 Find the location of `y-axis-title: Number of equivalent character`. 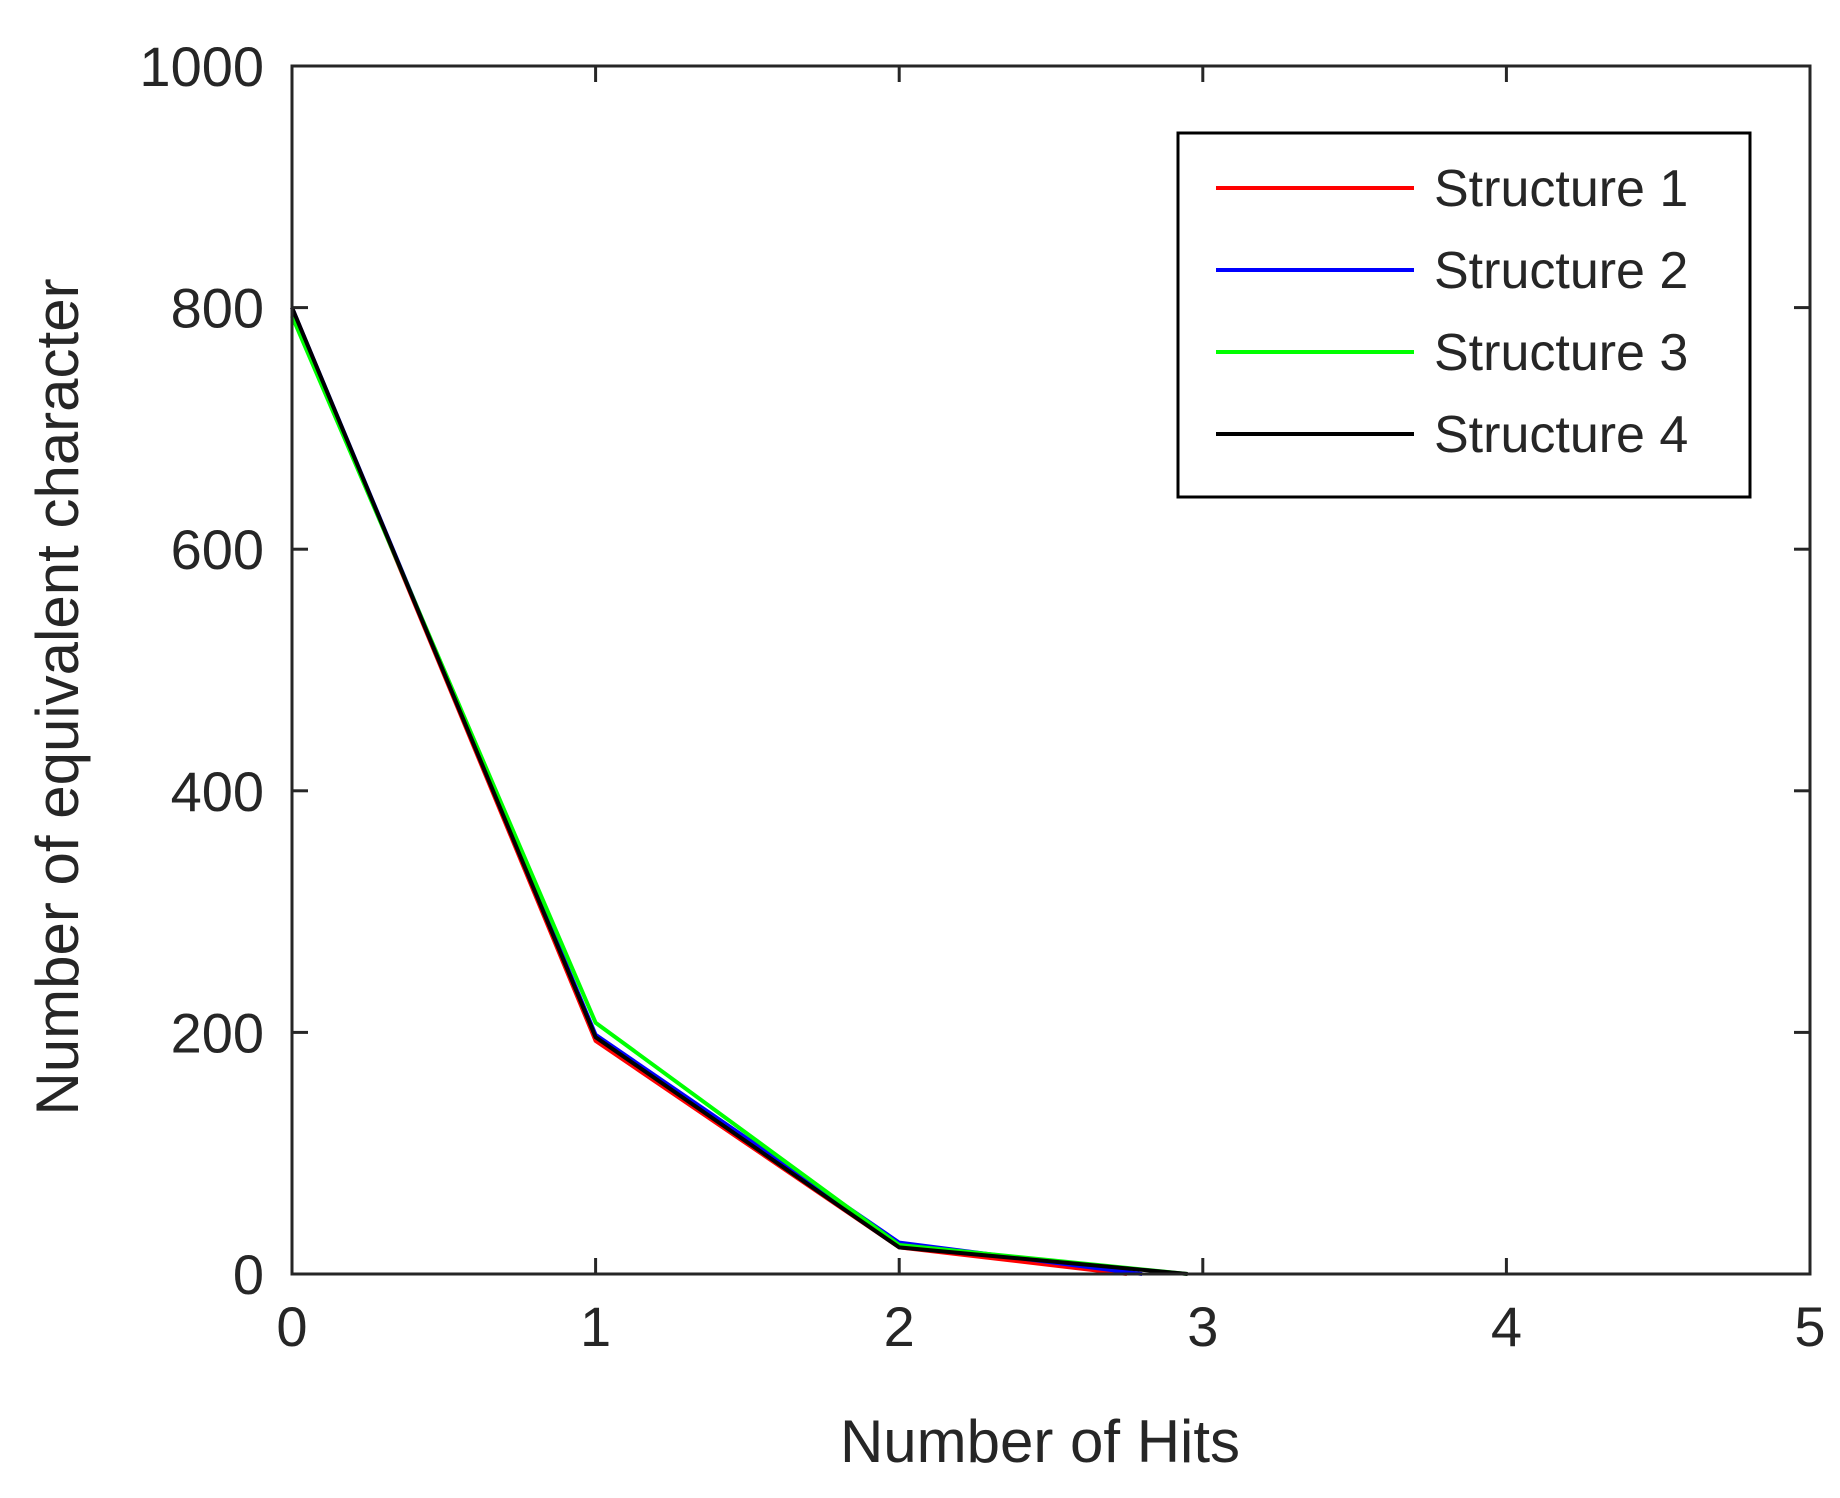

y-axis-title: Number of equivalent character is located at coordinates (57, 696).